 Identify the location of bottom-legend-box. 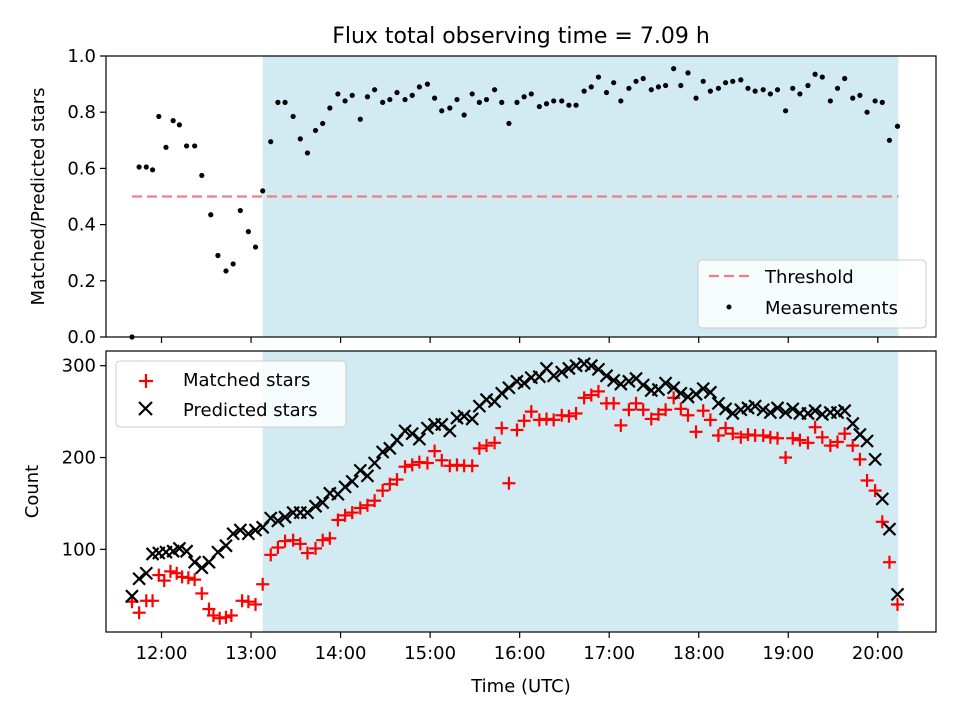
(231, 394).